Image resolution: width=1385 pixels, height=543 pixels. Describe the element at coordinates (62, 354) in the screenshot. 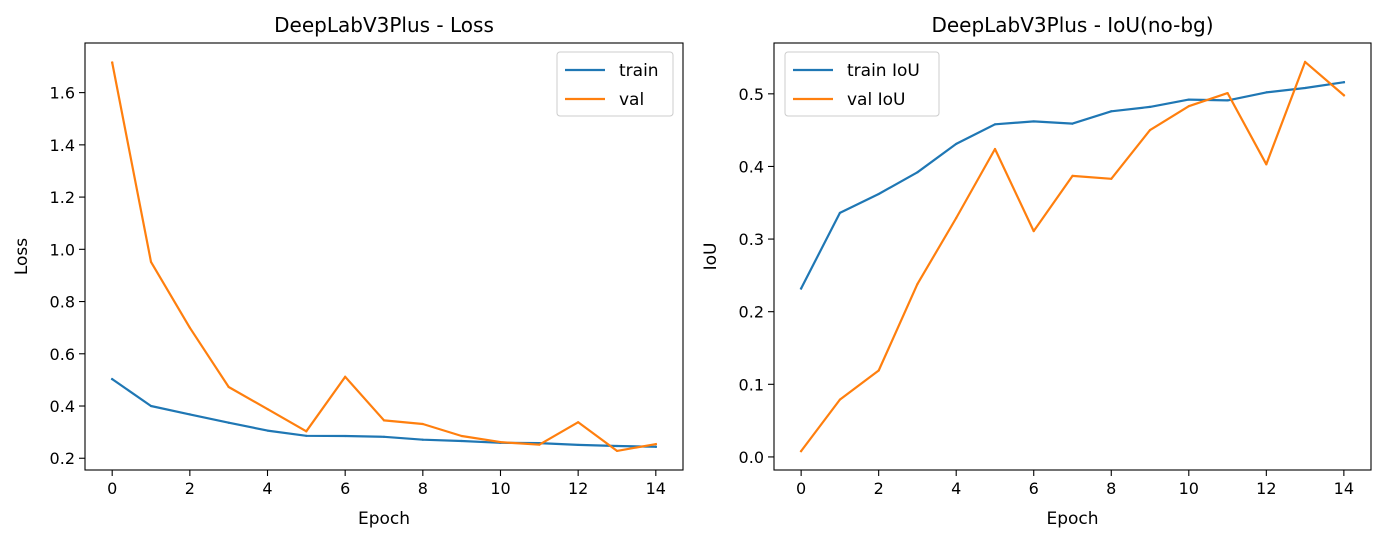

I see `y-tick-label: 0.6` at that location.